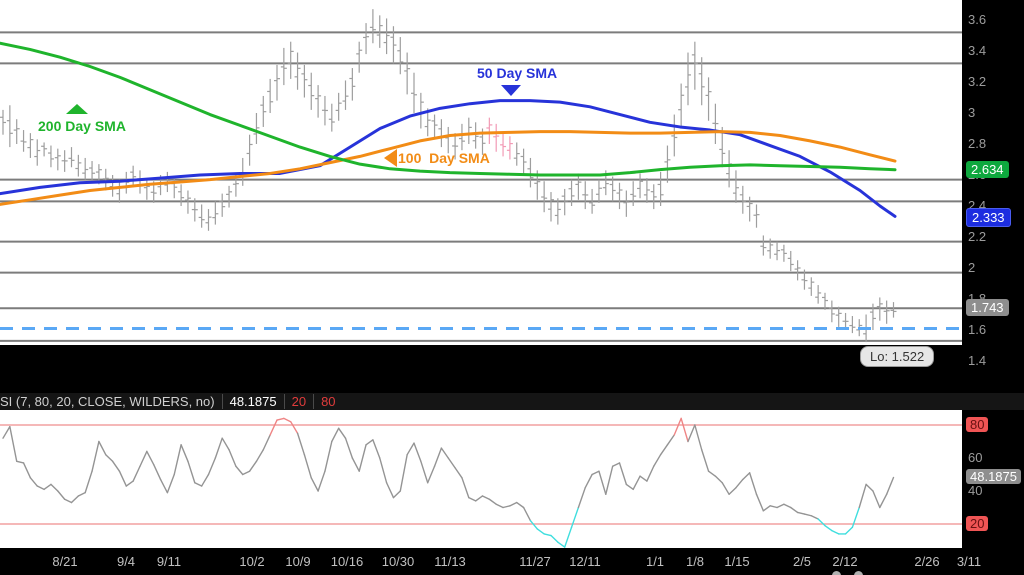  Describe the element at coordinates (977, 236) in the screenshot. I see `price-tick-label: 2.2` at that location.